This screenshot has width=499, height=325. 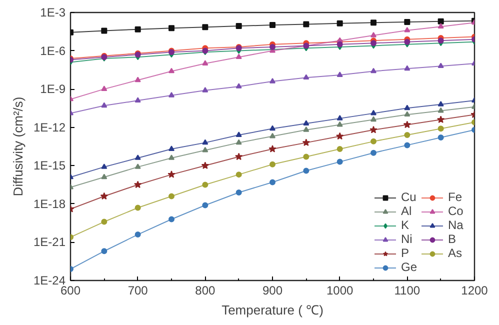 I want to click on legend-label: Cu, so click(x=409, y=197).